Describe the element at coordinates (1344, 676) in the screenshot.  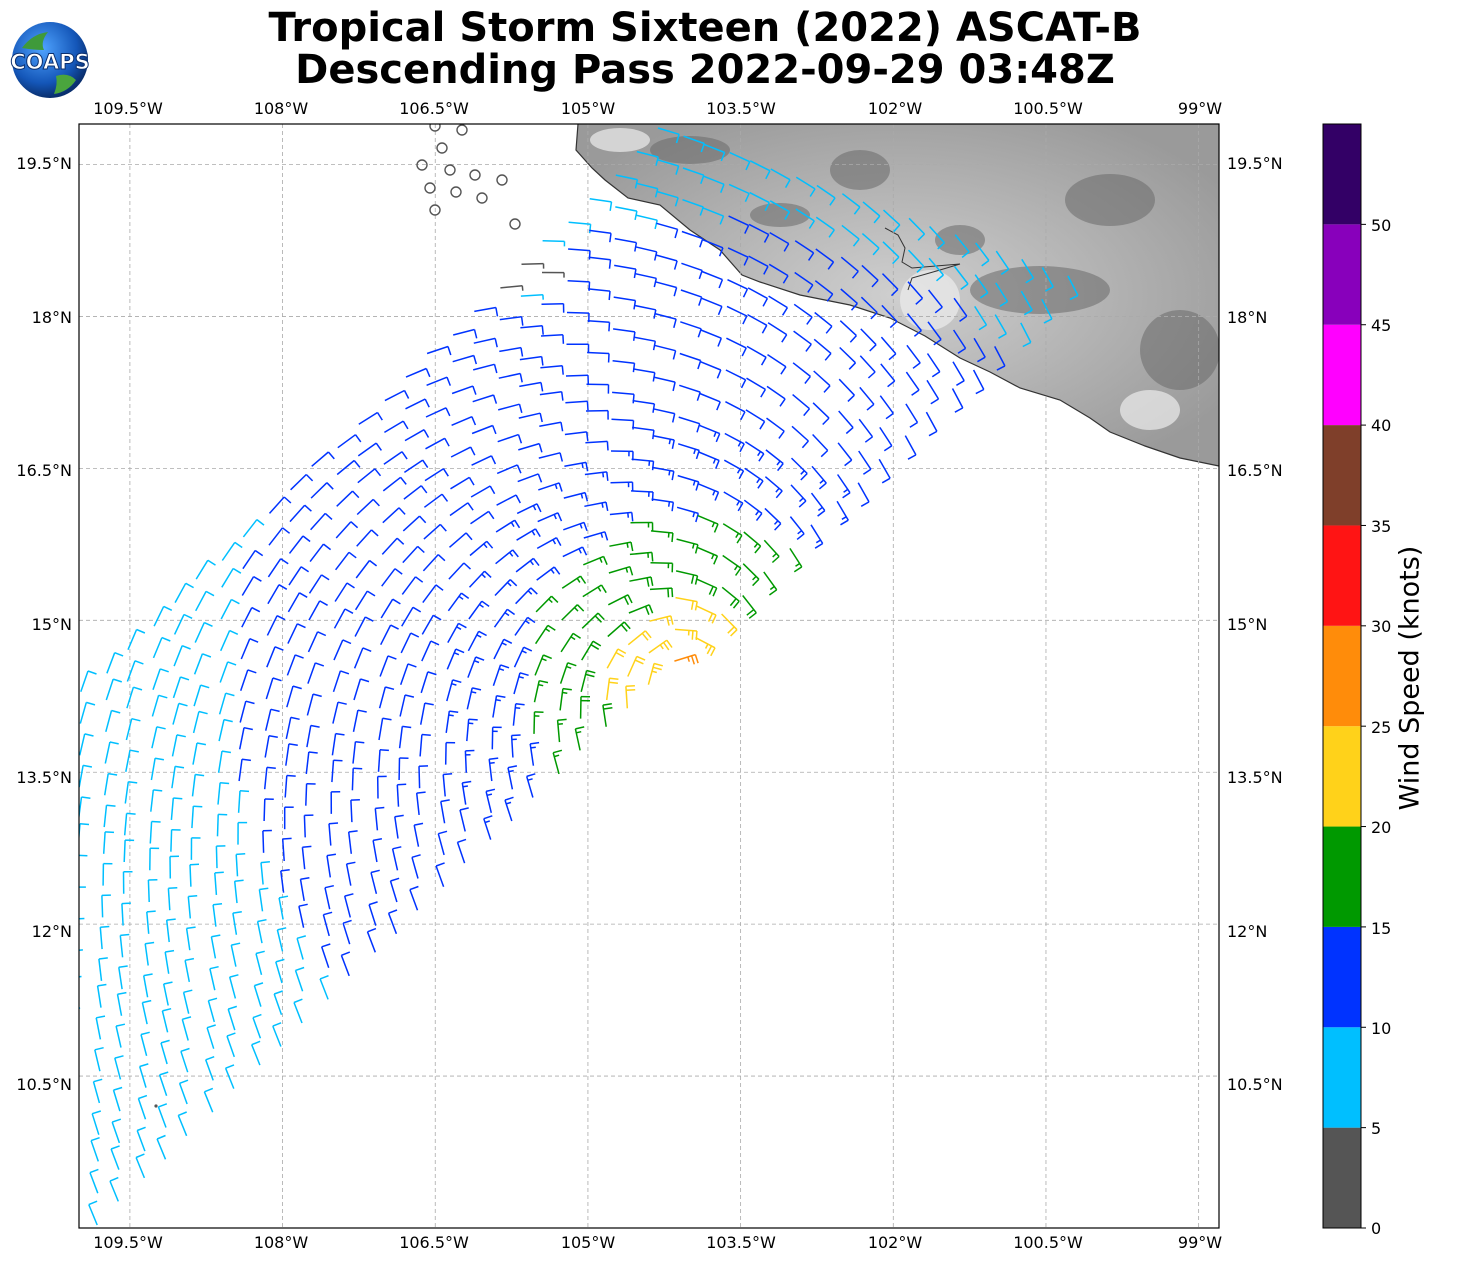
I see `colorbar` at that location.